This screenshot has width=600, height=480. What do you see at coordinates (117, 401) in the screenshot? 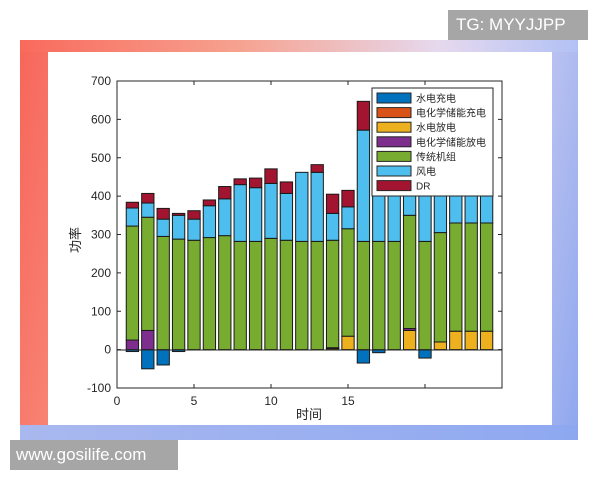
I see `x-tick-label: 0` at bounding box center [117, 401].